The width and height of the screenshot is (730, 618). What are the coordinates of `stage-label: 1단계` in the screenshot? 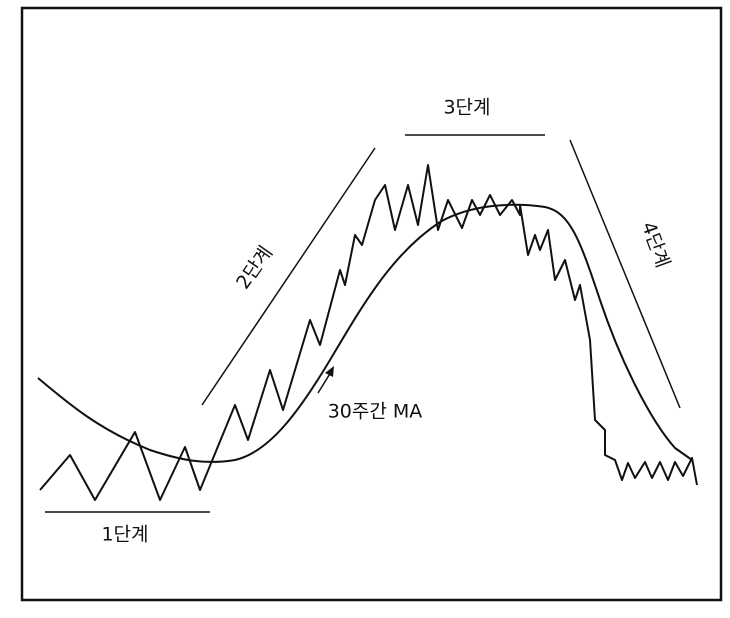 It's located at (124, 535).